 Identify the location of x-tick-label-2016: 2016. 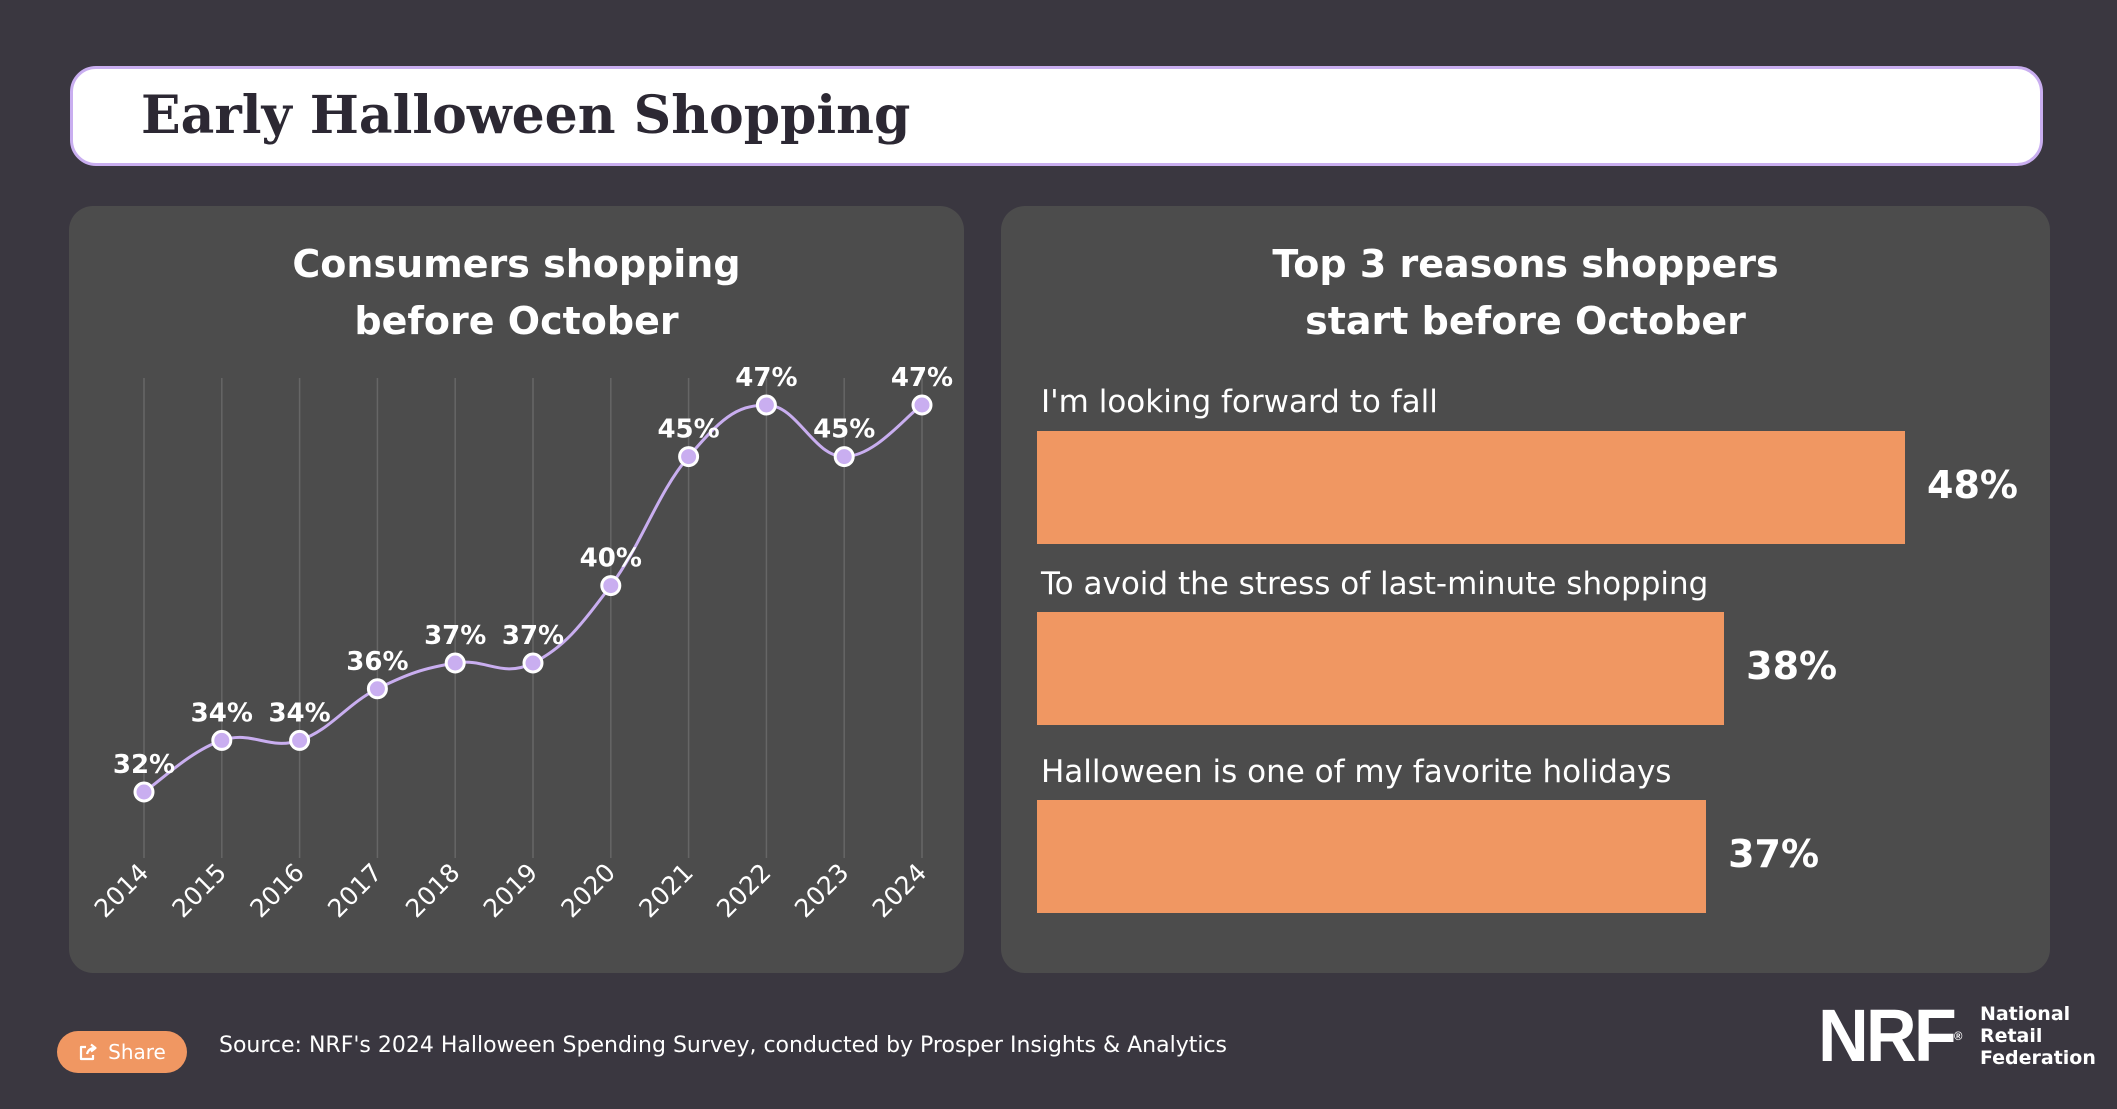
(276, 890).